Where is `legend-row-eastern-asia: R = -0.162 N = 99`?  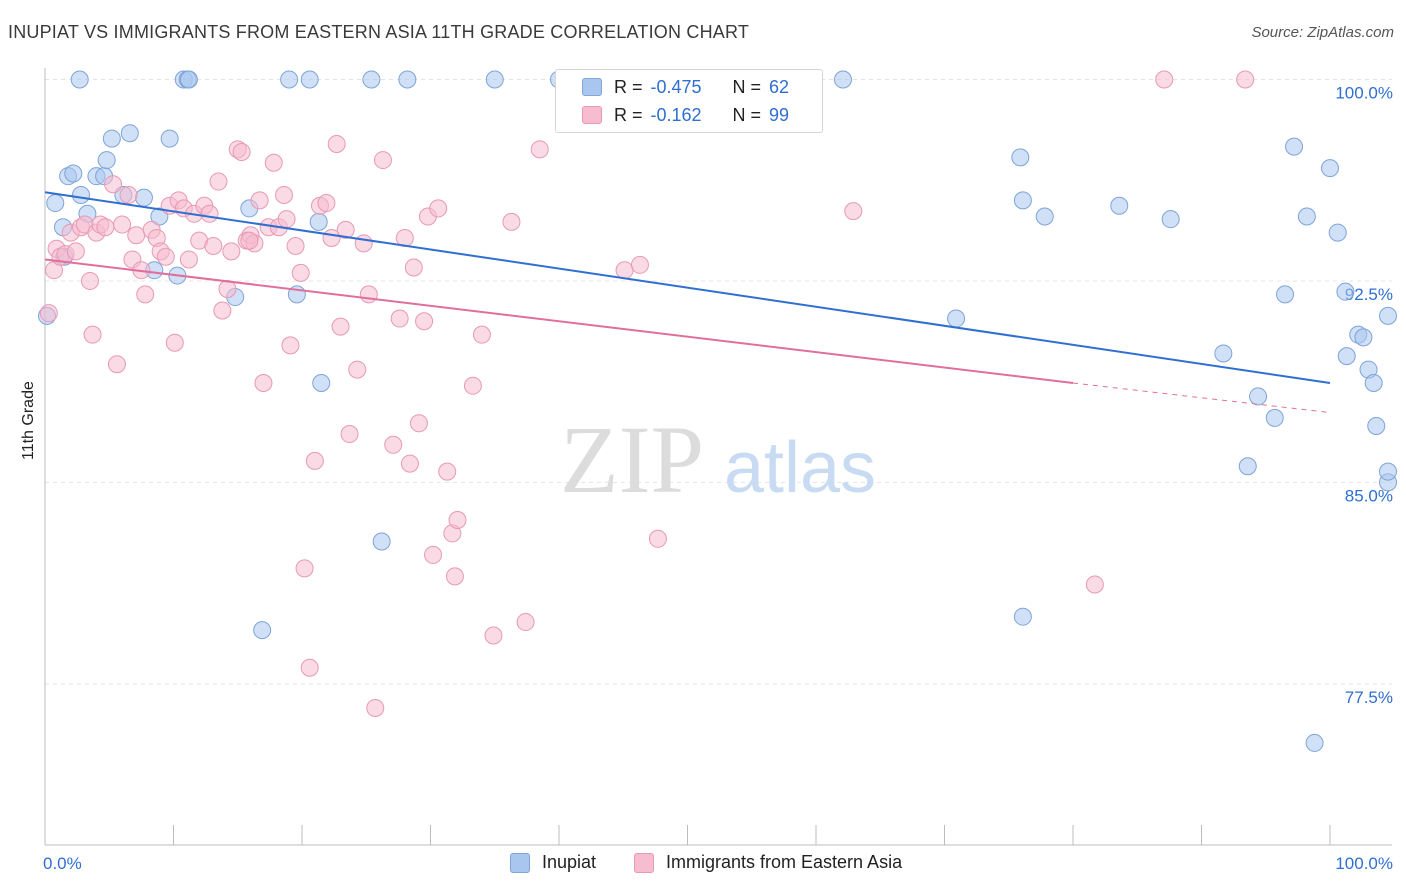
legend-row-eastern-asia: R = -0.162 N = 99 is located at coordinates (672, 115).